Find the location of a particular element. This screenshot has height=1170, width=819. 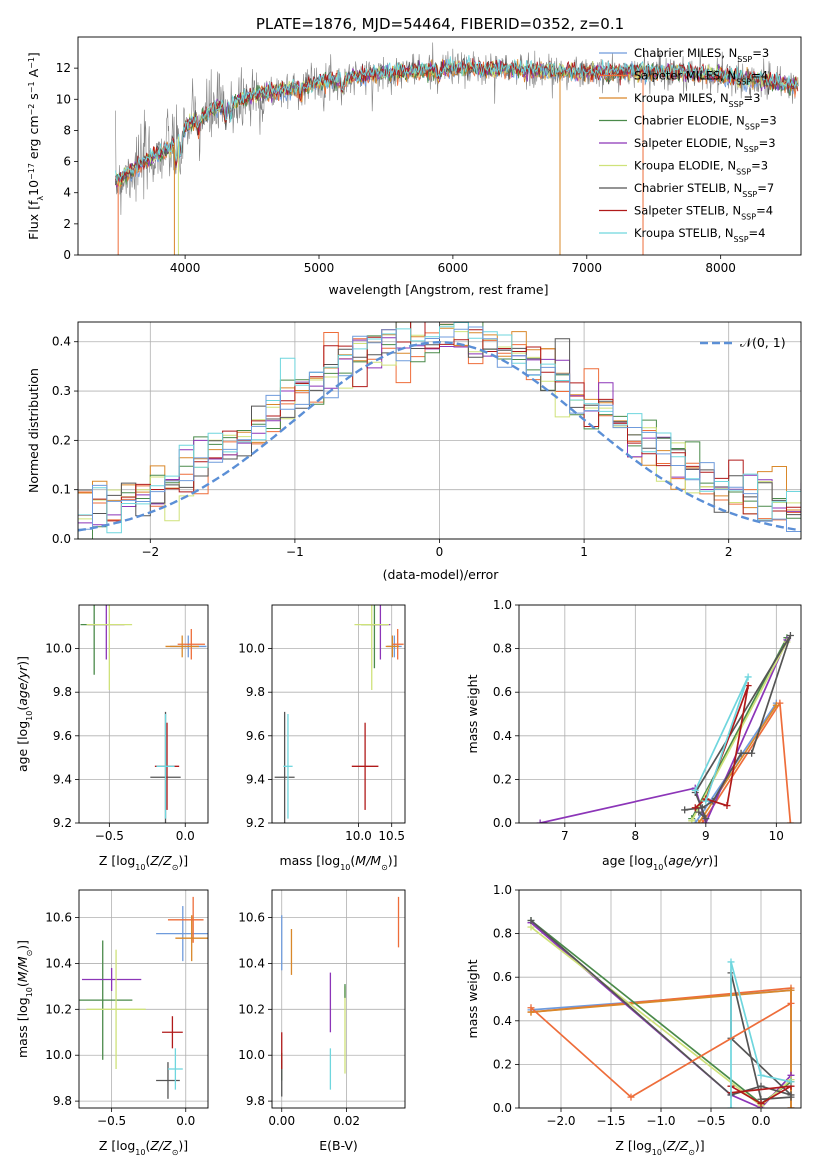

x-tick-label: 1 is located at coordinates (584, 552).